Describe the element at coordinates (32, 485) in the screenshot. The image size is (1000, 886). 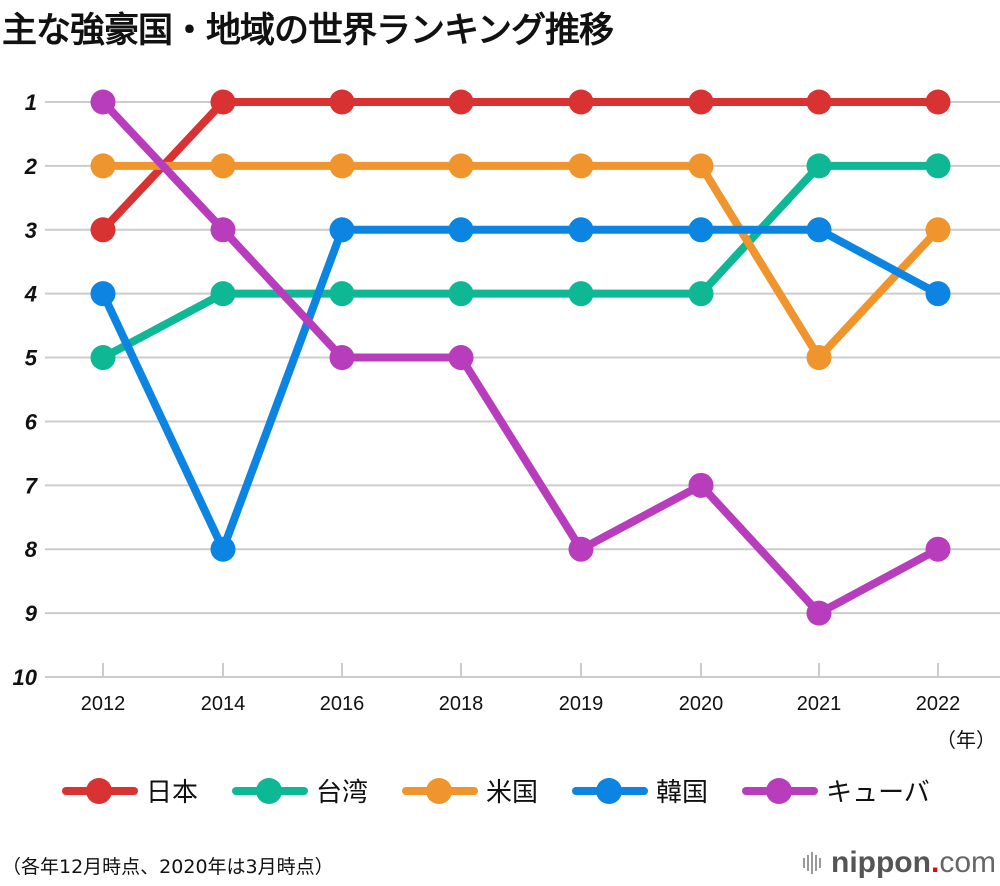
I see `y-tick-label: 7` at that location.